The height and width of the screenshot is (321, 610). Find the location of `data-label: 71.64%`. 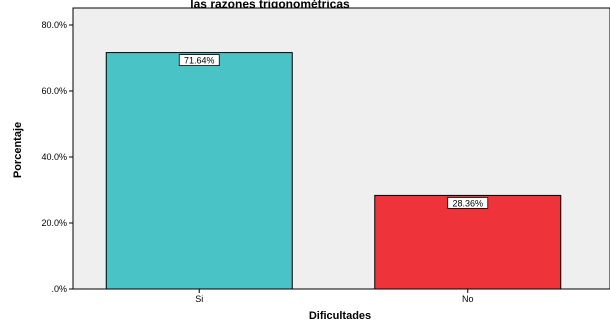

data-label: 71.64% is located at coordinates (199, 61).